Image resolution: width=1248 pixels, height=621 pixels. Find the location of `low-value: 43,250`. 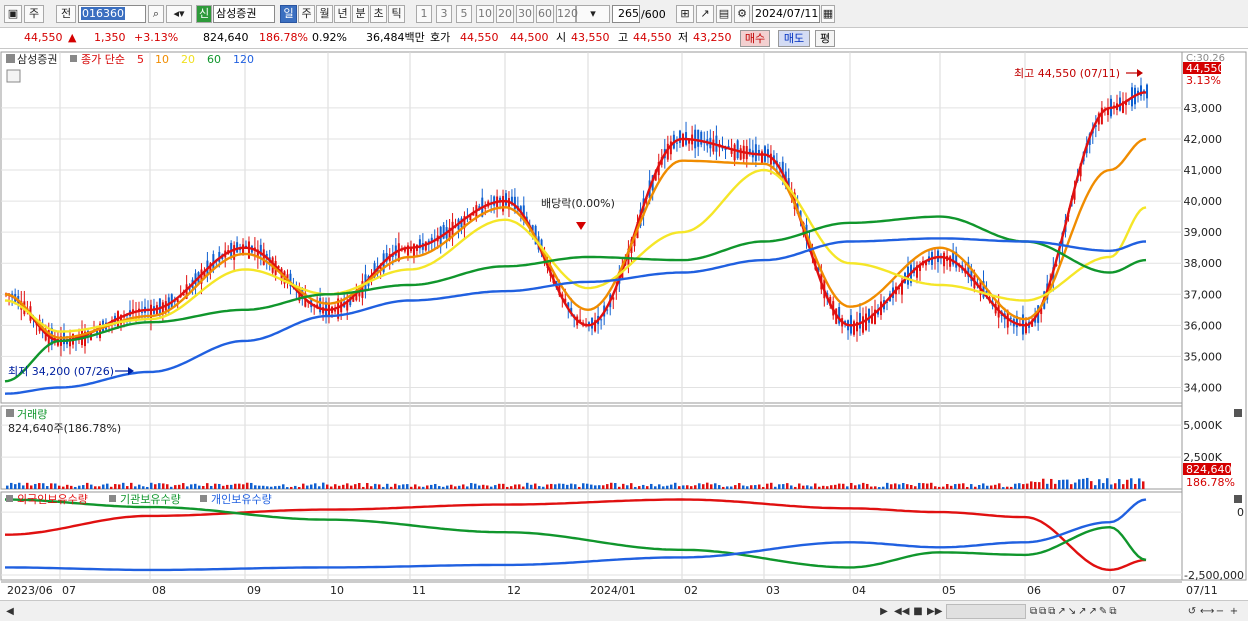

low-value: 43,250 is located at coordinates (712, 37).